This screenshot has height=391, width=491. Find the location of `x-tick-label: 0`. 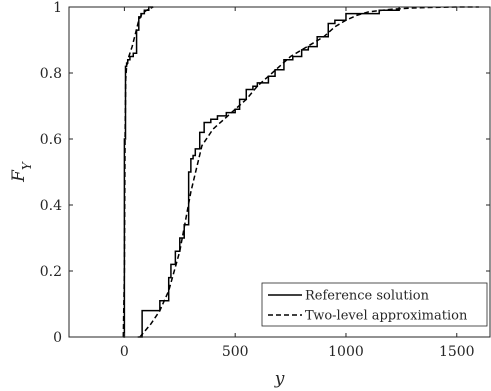

x-tick-label: 0 is located at coordinates (124, 352).